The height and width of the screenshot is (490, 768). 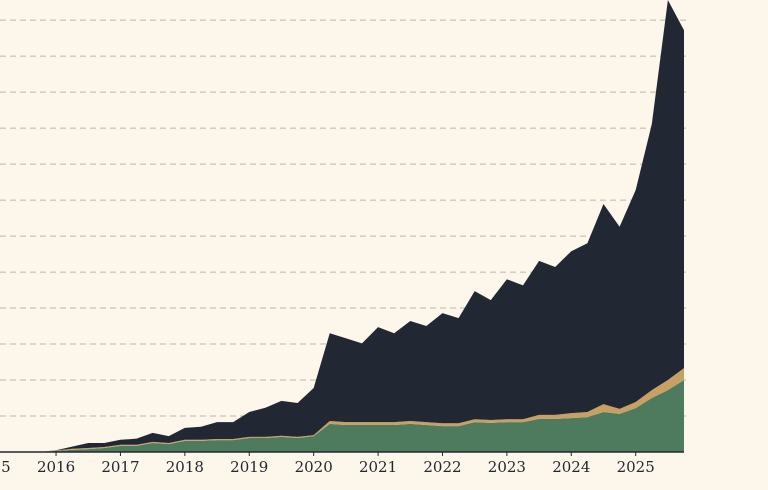 What do you see at coordinates (378, 467) in the screenshot?
I see `x-tick-label: 2021` at bounding box center [378, 467].